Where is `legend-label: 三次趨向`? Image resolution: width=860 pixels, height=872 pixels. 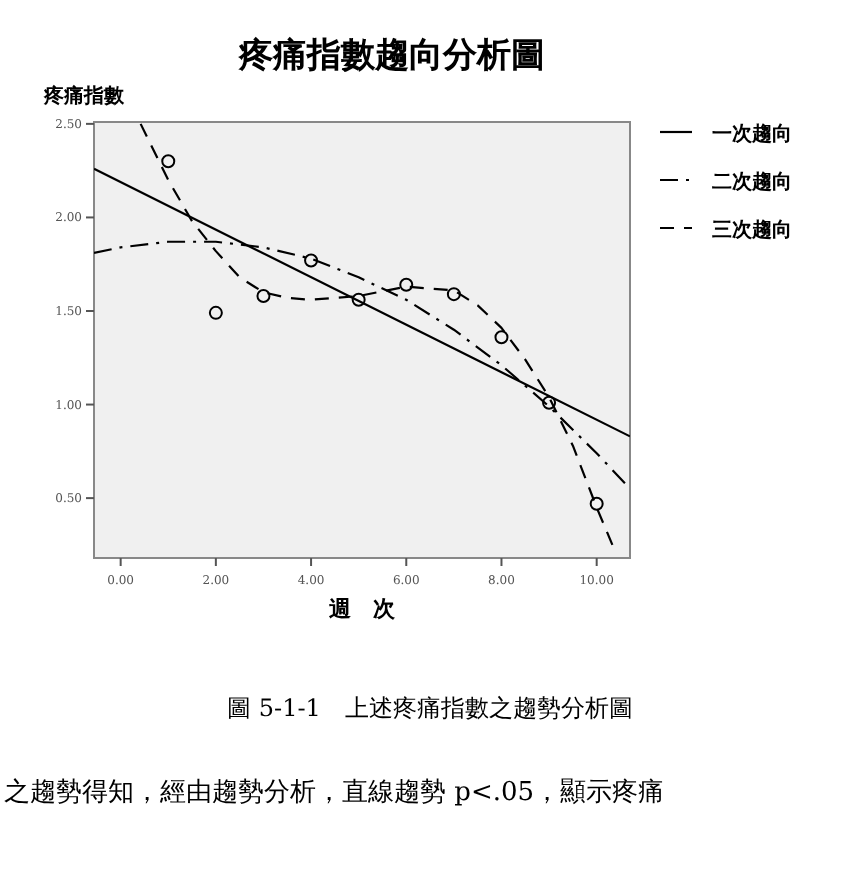 legend-label: 三次趨向 is located at coordinates (752, 230).